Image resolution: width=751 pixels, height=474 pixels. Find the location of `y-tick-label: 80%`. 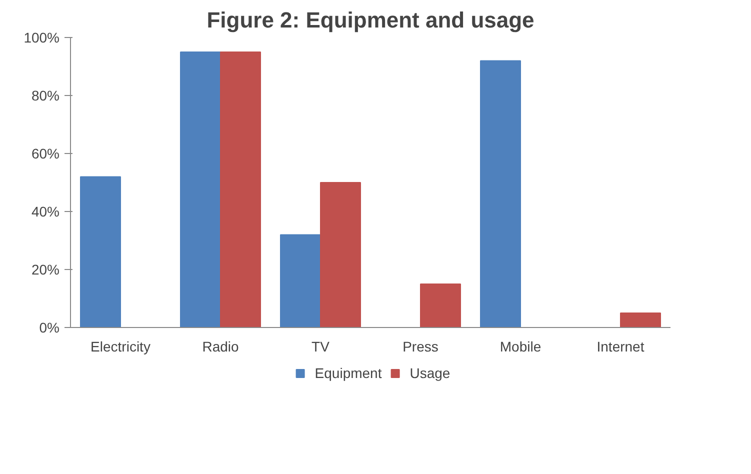

y-tick-label: 80% is located at coordinates (45, 96).